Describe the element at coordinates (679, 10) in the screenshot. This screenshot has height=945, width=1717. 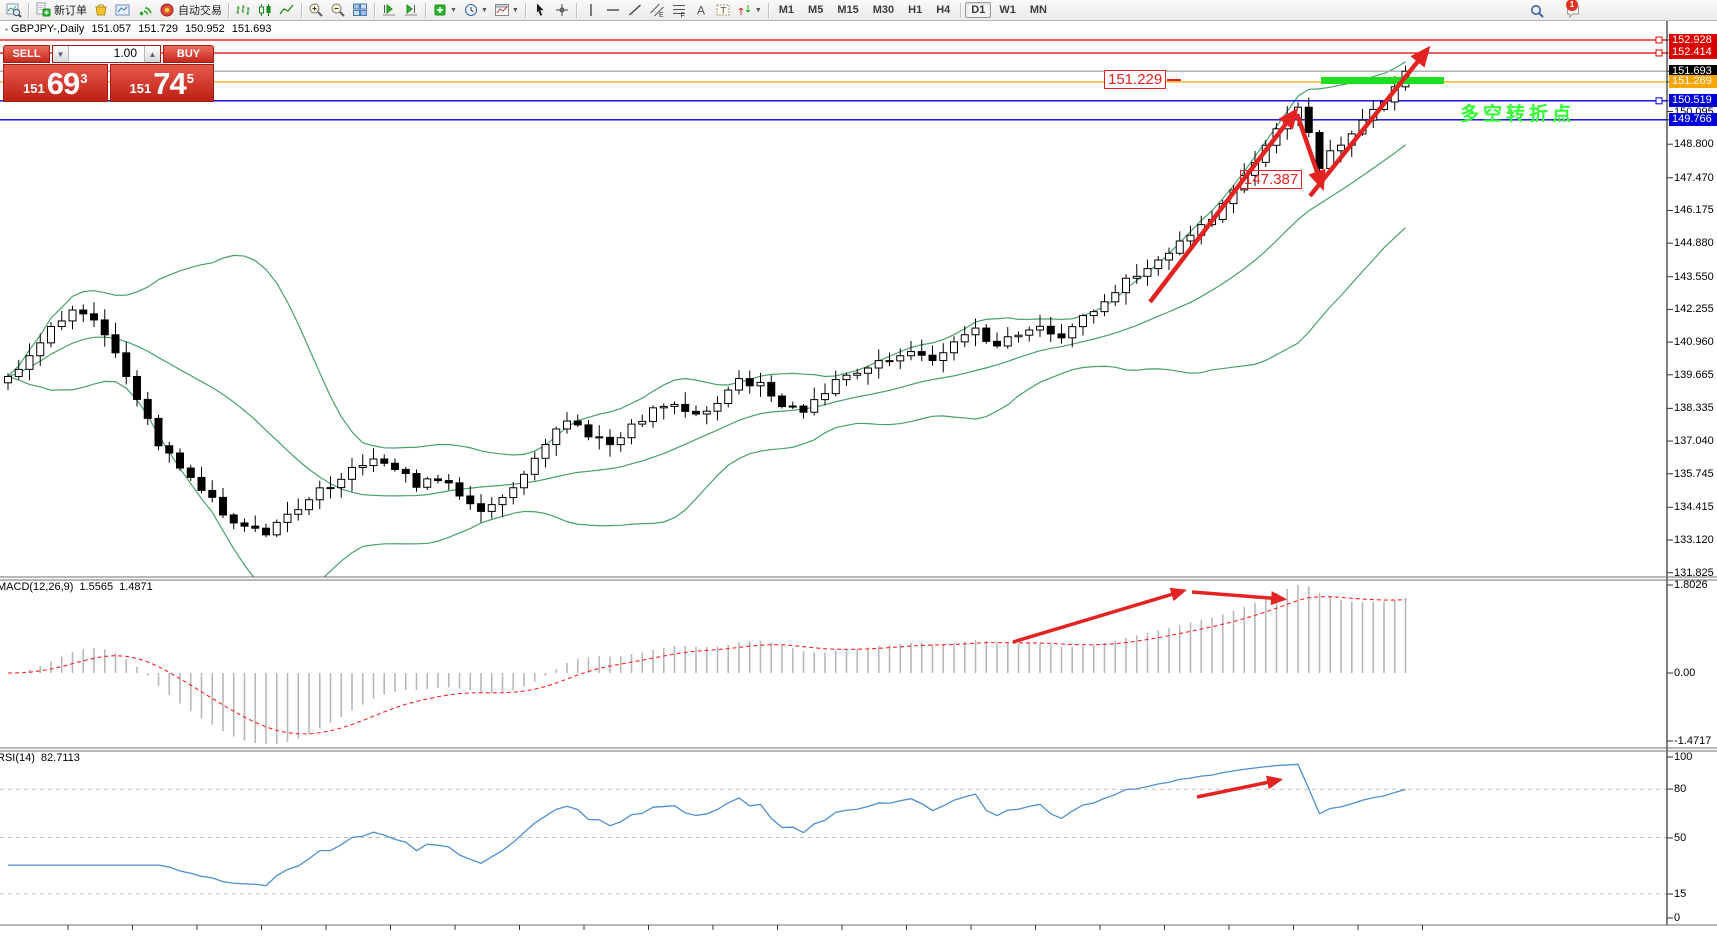
I see `fibonacci-tool: F` at that location.